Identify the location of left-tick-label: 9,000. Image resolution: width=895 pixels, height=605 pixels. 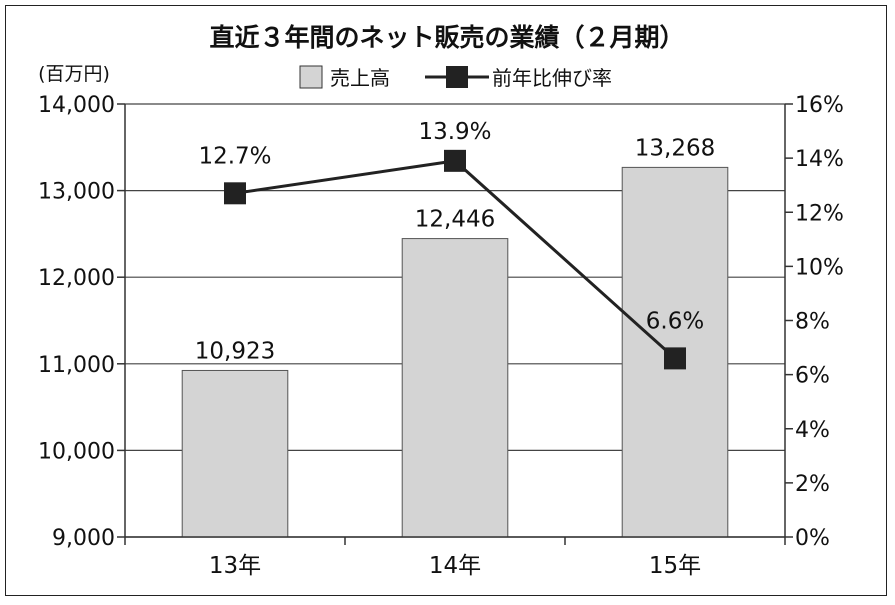
(83, 538).